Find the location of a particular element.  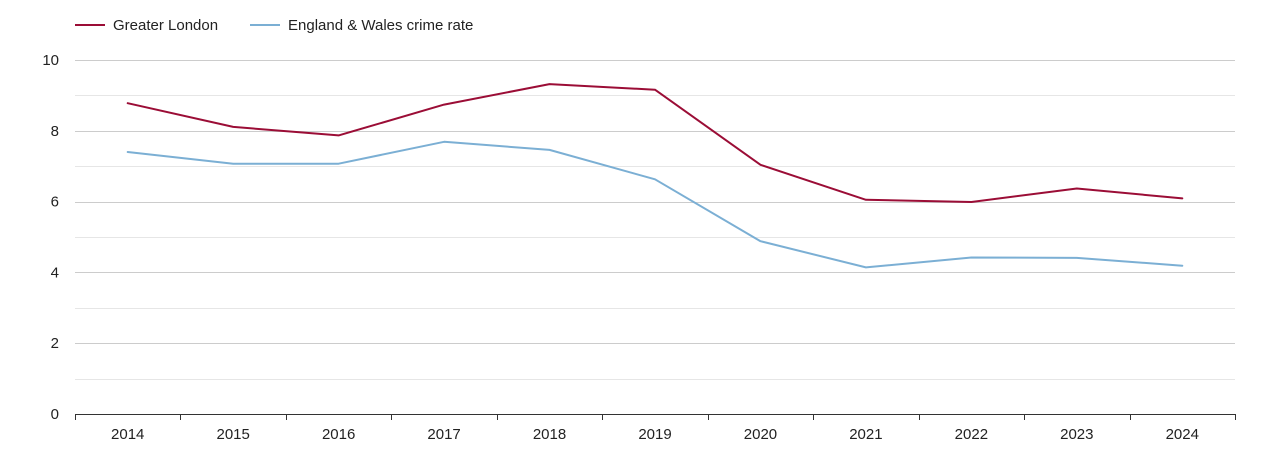

y-tick-label: 8 is located at coordinates (55, 131).